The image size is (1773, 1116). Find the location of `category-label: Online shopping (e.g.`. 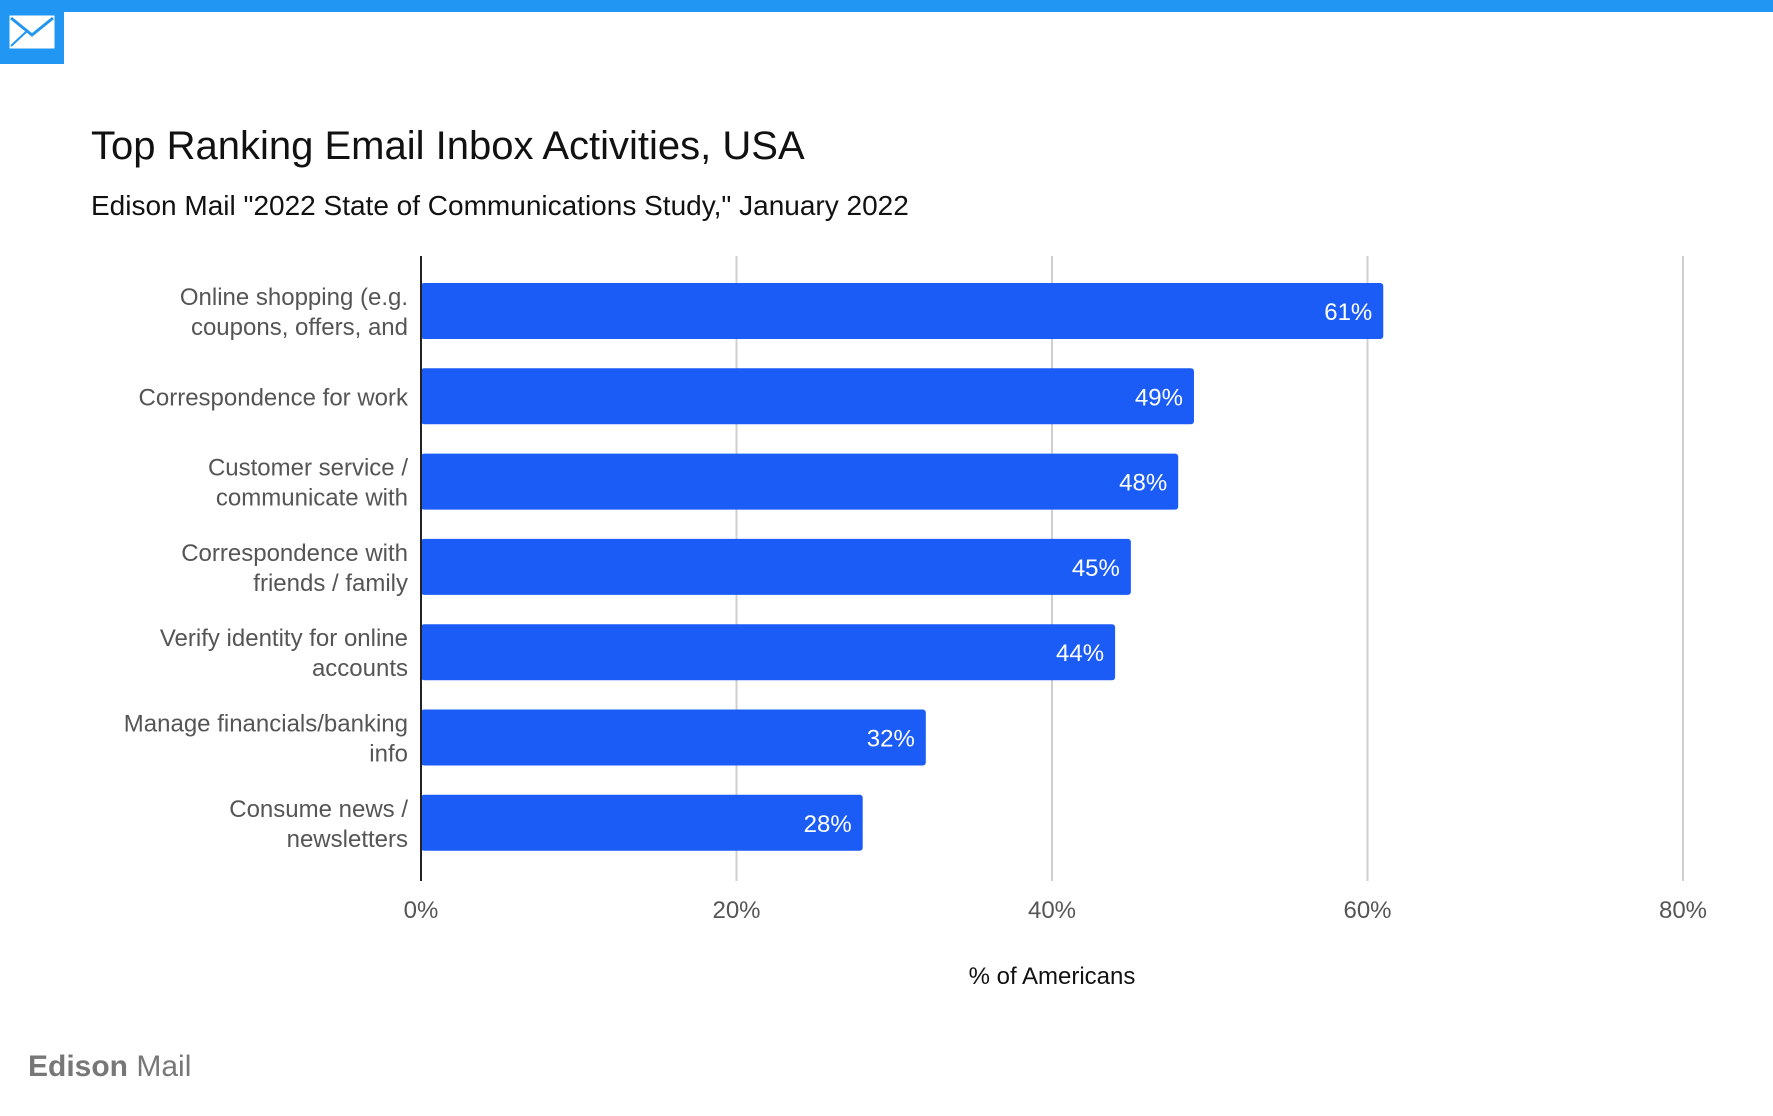

category-label: Online shopping (e.g. is located at coordinates (294, 297).